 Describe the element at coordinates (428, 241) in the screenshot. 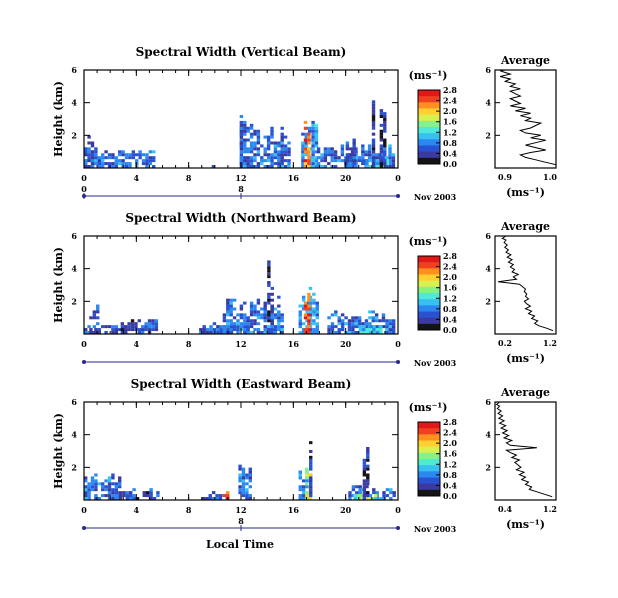

I see `colorbar-unit: (ms⁻¹)` at that location.